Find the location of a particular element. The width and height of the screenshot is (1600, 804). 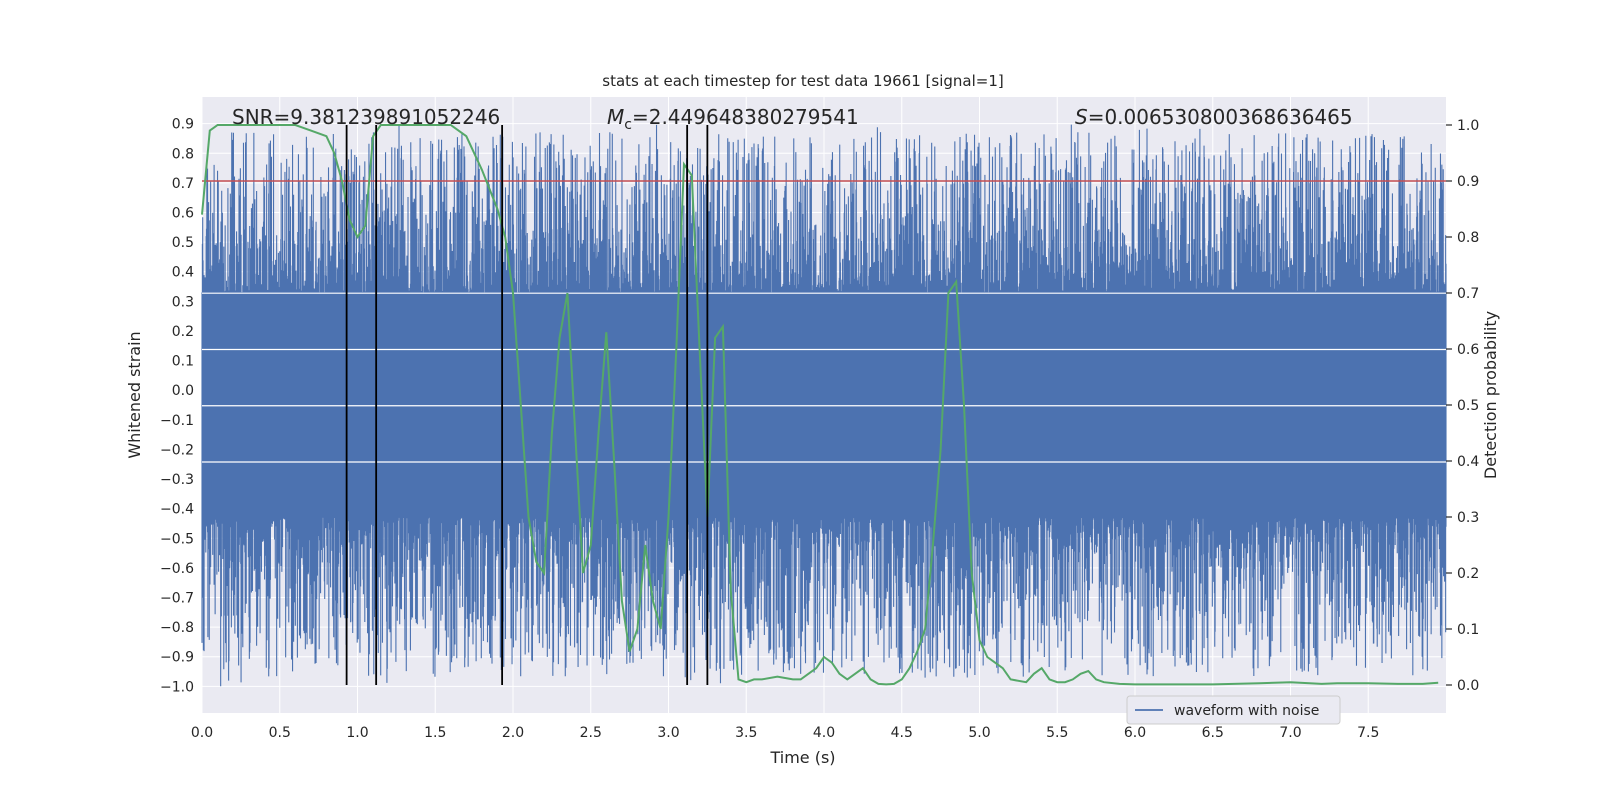

y-right-tick-label: 0.9 is located at coordinates (1468, 182).